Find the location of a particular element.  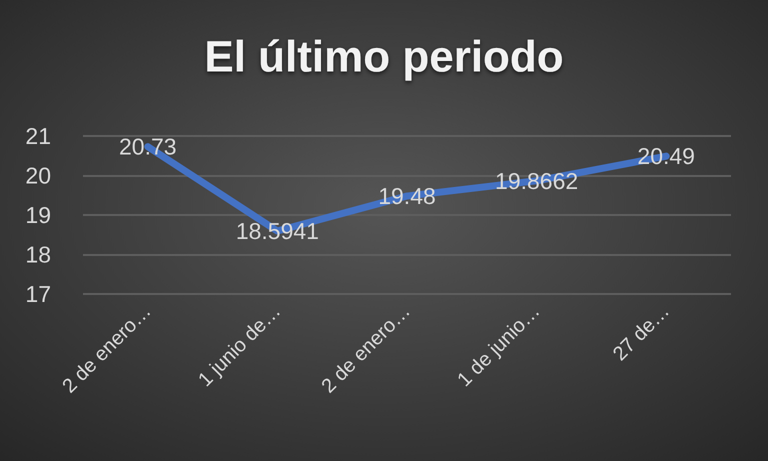

y-tick-label: 17 is located at coordinates (38, 294).